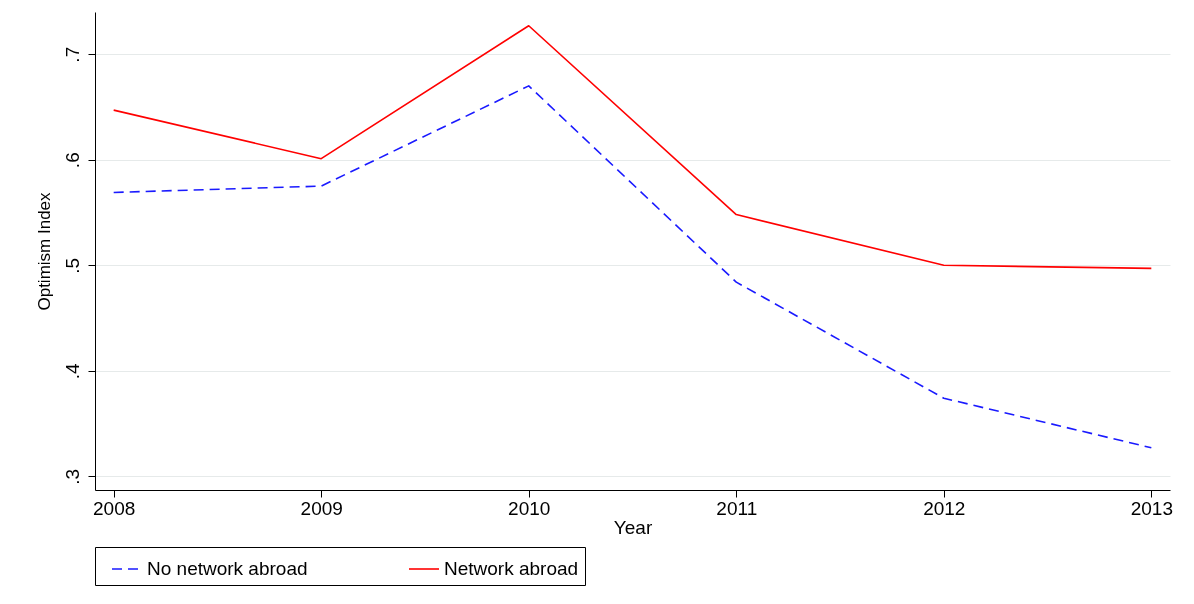  What do you see at coordinates (633, 527) in the screenshot?
I see `x-axis-title: Year` at bounding box center [633, 527].